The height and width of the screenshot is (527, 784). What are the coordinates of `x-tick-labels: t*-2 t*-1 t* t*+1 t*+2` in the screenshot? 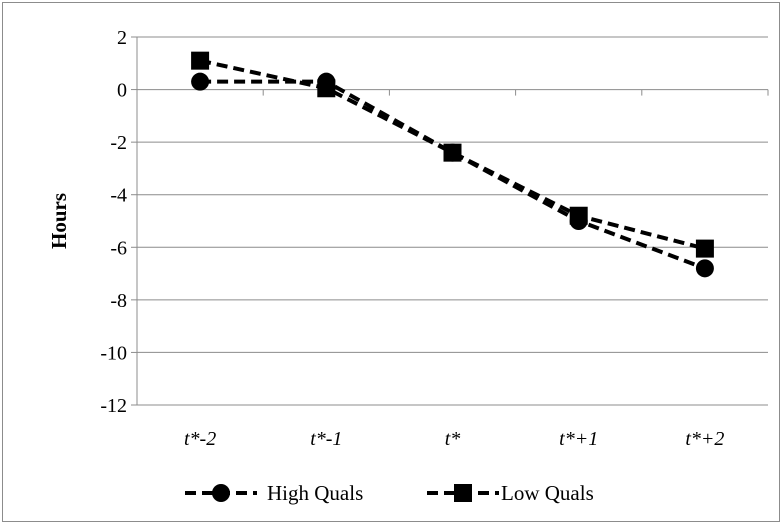 It's located at (454, 439).